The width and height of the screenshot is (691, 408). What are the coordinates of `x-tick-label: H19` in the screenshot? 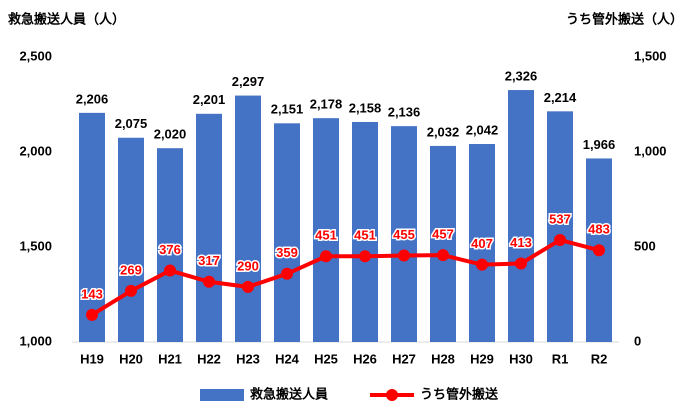 It's located at (92, 358).